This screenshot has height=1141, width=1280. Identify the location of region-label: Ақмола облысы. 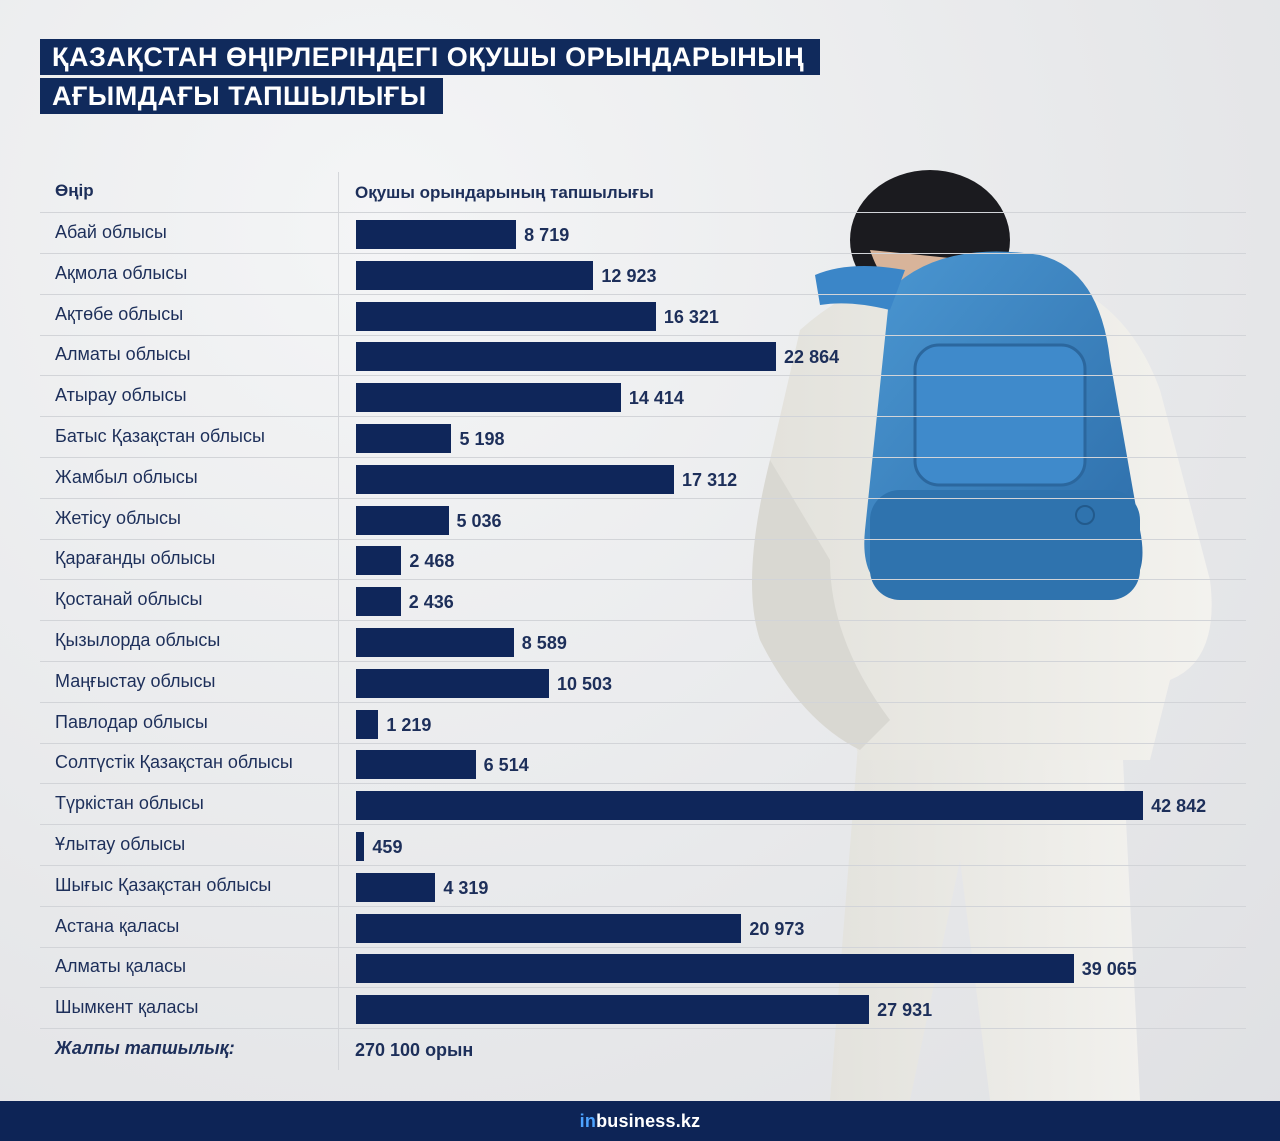
(121, 272).